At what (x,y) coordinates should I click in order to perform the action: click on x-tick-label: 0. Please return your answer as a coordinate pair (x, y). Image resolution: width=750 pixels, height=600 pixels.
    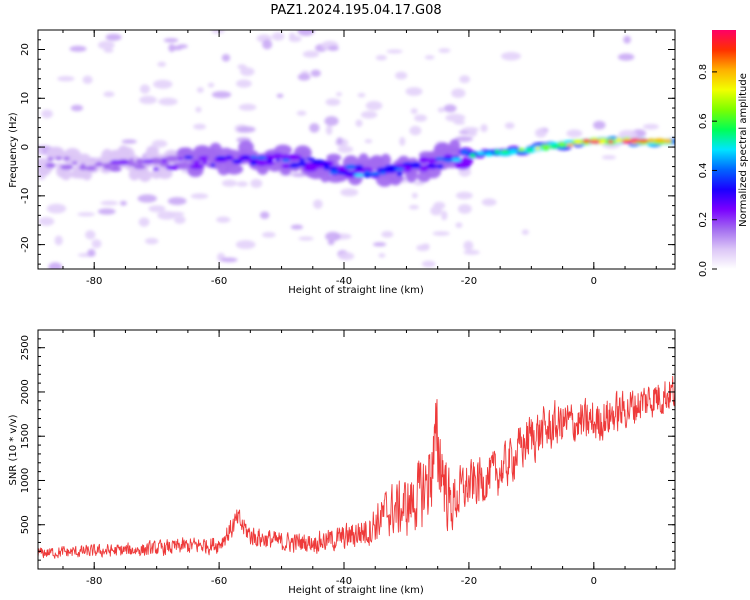
    Looking at the image, I should click on (594, 281).